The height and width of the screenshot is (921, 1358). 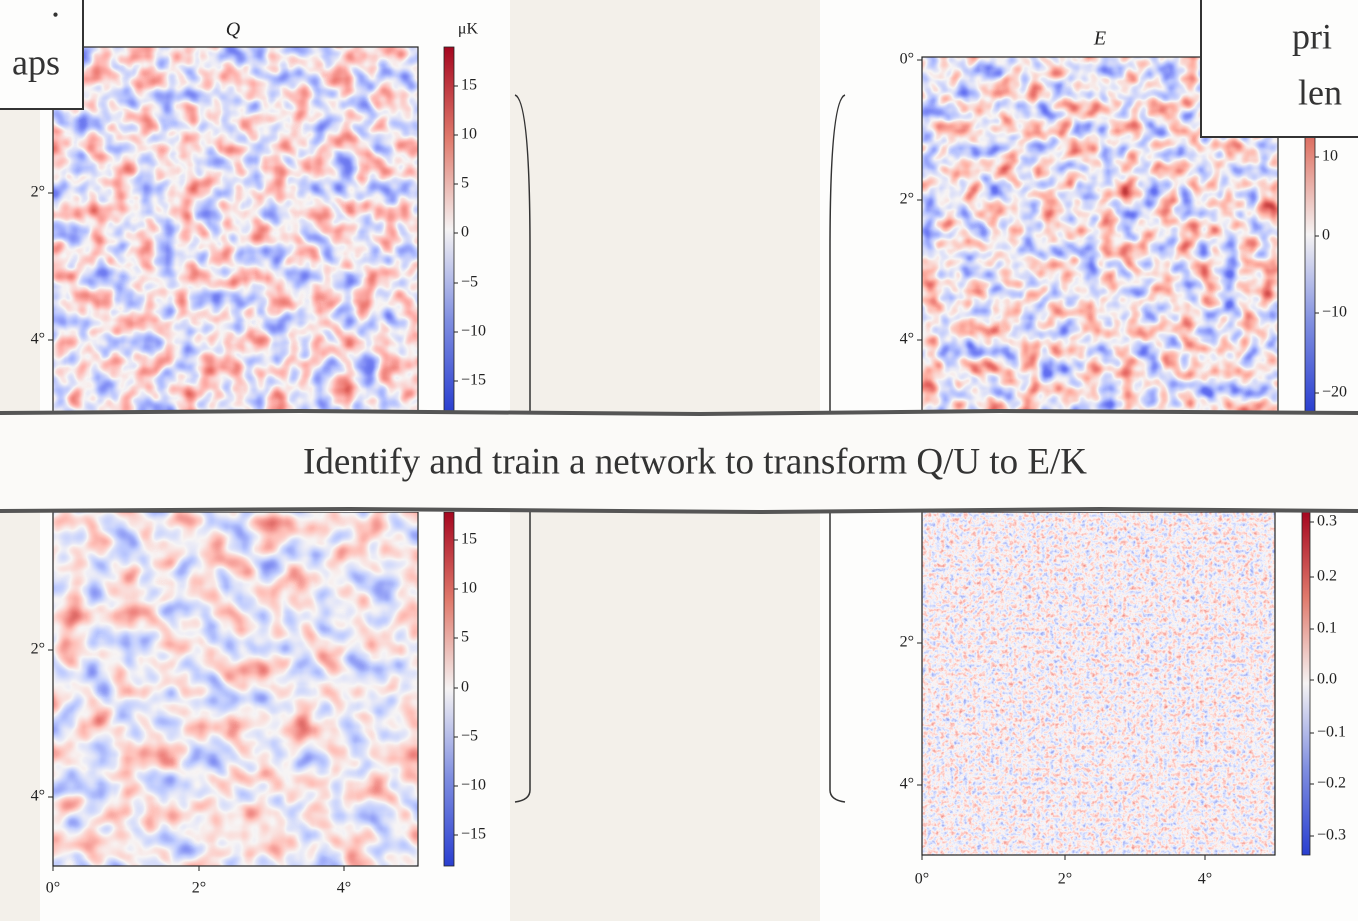 What do you see at coordinates (1099, 39) in the screenshot?
I see `panel-title: E` at bounding box center [1099, 39].